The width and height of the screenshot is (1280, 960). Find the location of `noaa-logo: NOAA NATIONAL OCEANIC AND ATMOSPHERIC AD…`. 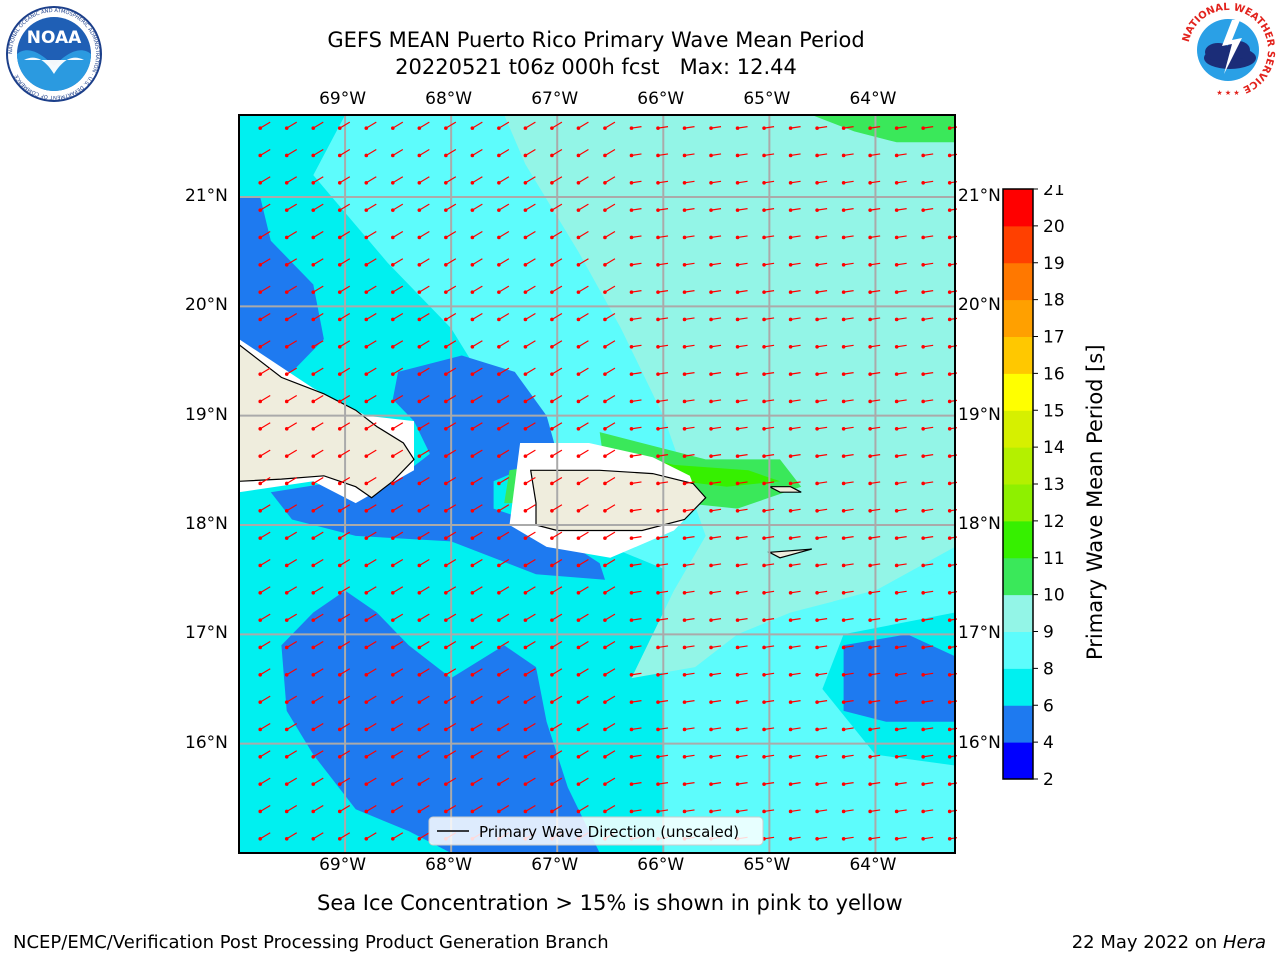

noaa-logo: NOAA NATIONAL OCEANIC AND ATMOSPHERIC AD… is located at coordinates (54, 54).